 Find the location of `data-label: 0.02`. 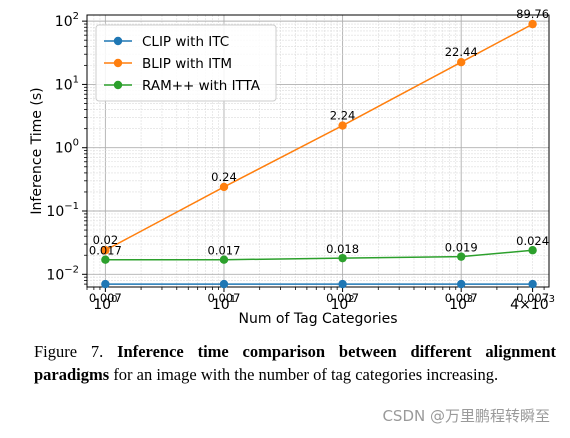

data-label: 0.02 is located at coordinates (106, 240).